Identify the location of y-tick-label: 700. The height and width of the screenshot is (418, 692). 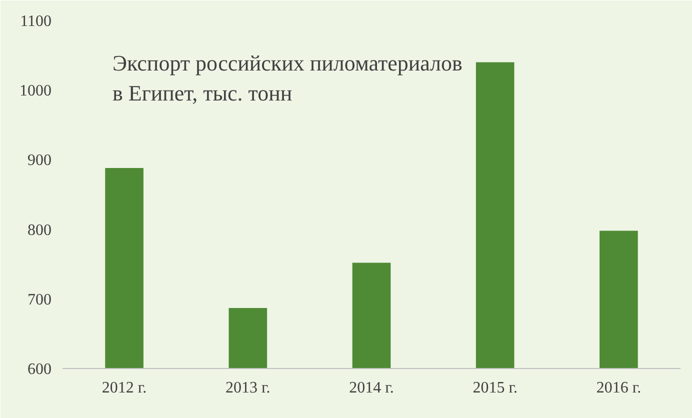
(40, 299).